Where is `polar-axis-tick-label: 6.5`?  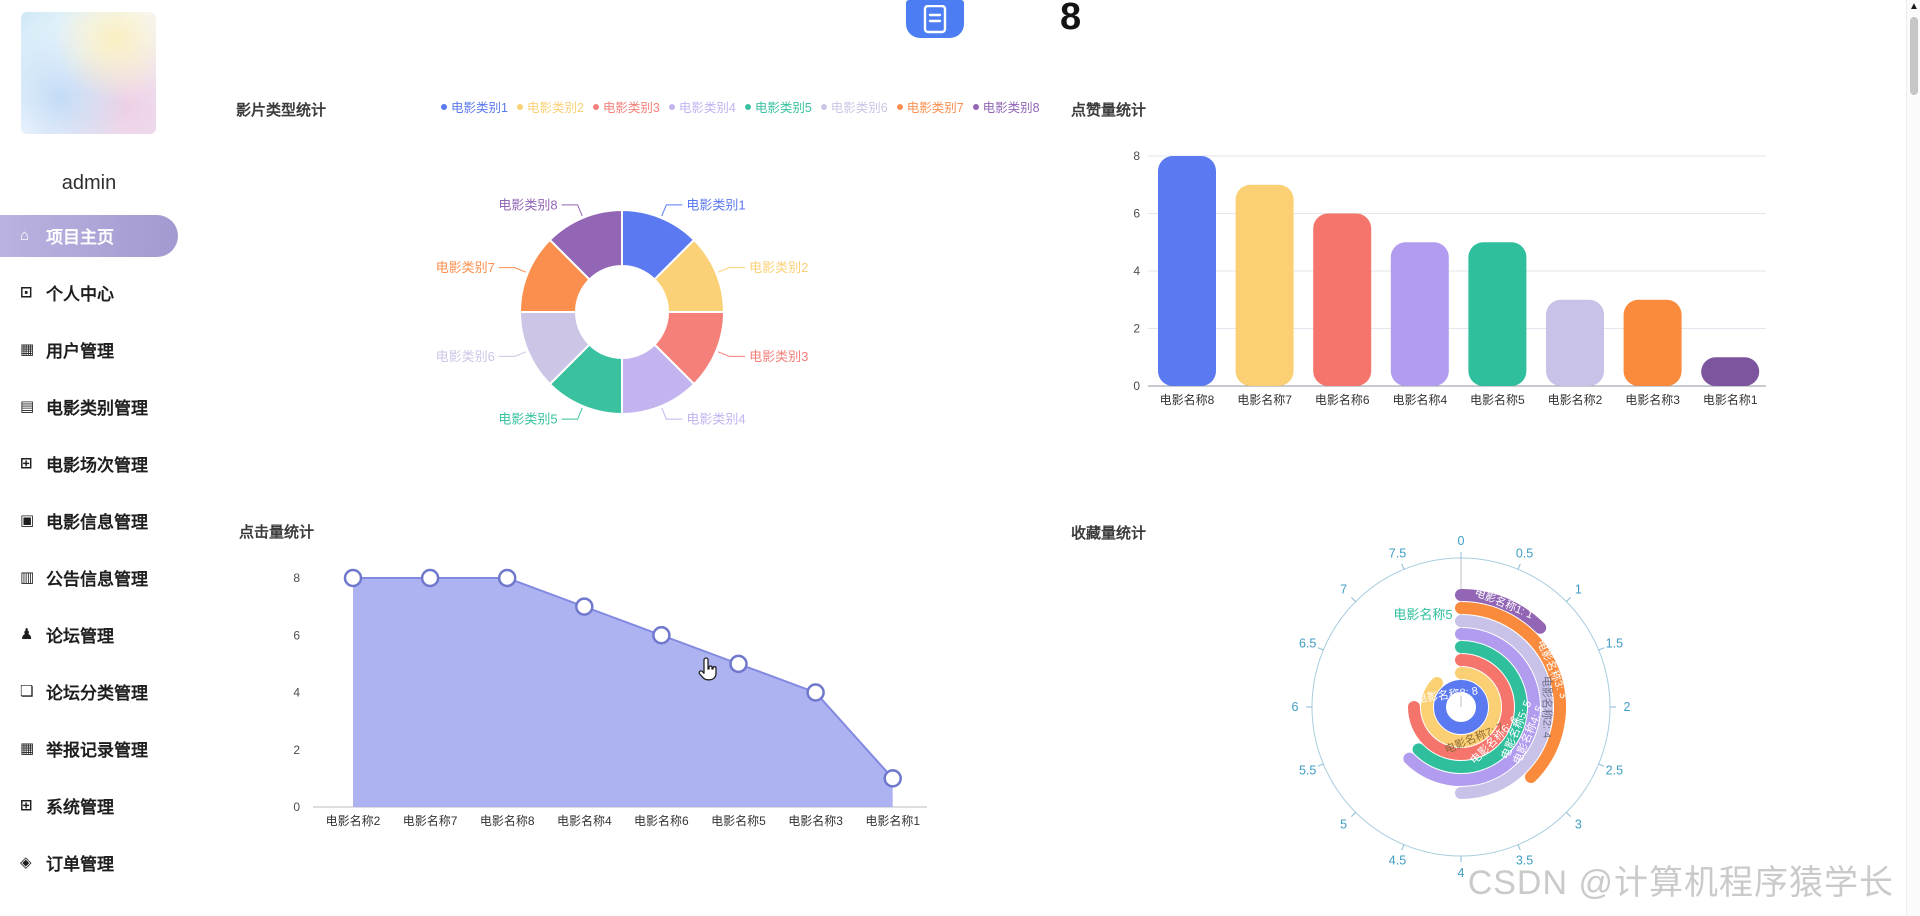
polar-axis-tick-label: 6.5 is located at coordinates (1307, 643).